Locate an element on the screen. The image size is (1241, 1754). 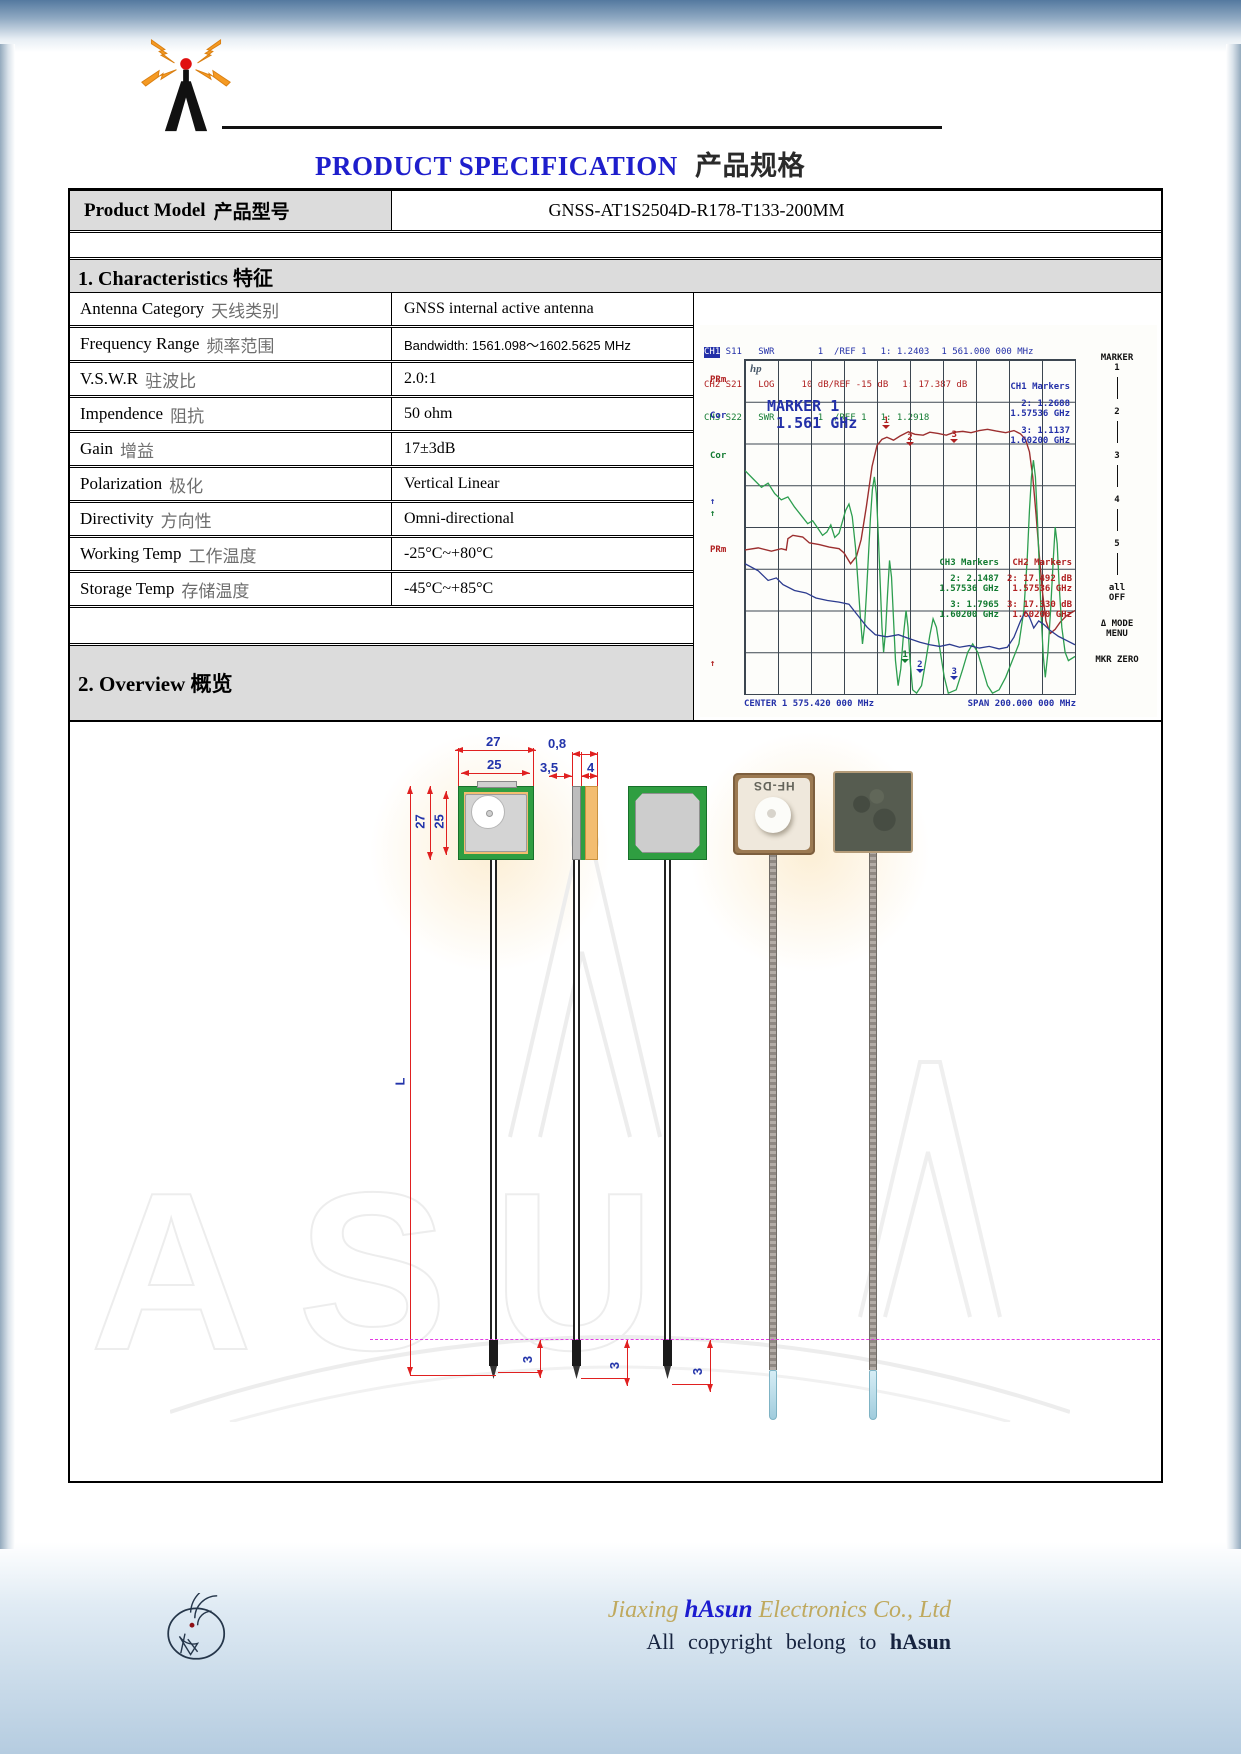
row-label-cn: 方向性 is located at coordinates (186, 521).